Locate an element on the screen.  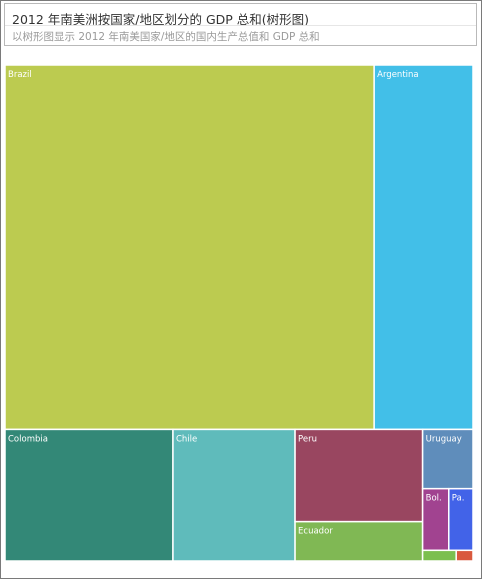
treemap-tile-paraguay is located at coordinates (461, 519).